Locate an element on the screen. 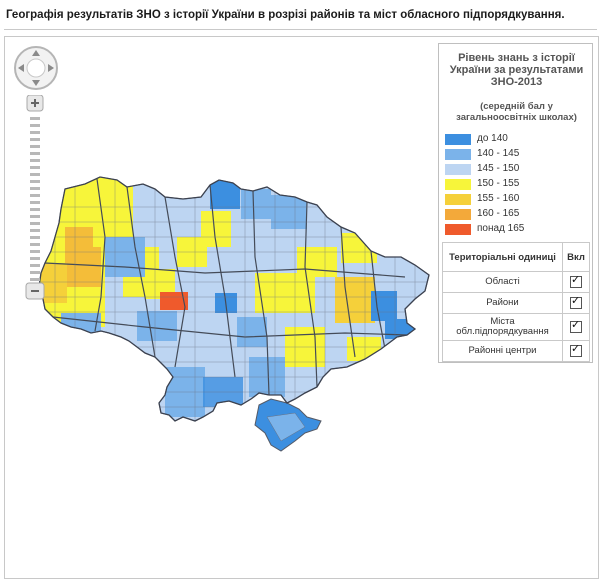  legend-label: 155 - 160 is located at coordinates (498, 198).